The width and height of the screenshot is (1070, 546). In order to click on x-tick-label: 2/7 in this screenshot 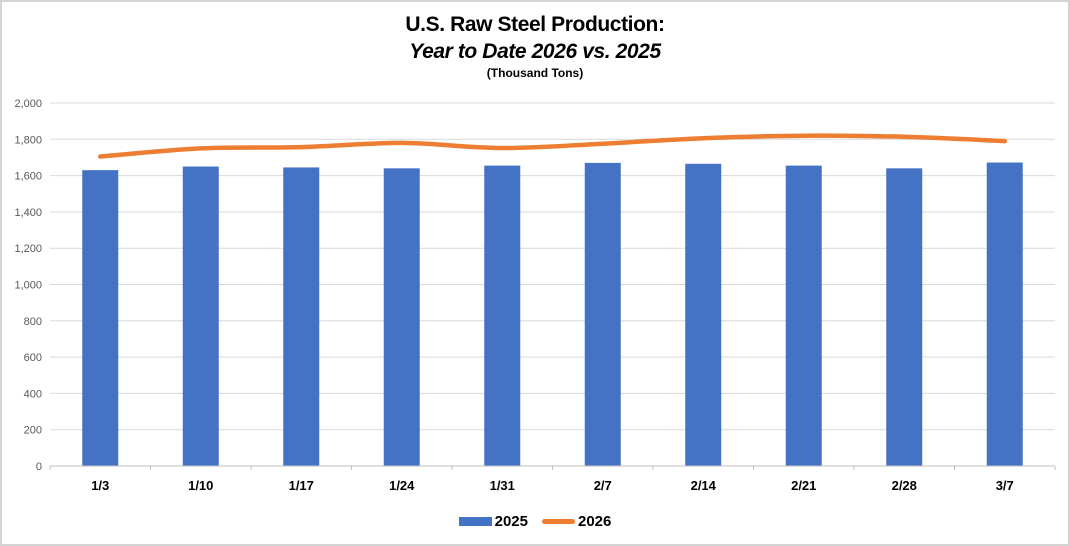, I will do `click(603, 485)`.